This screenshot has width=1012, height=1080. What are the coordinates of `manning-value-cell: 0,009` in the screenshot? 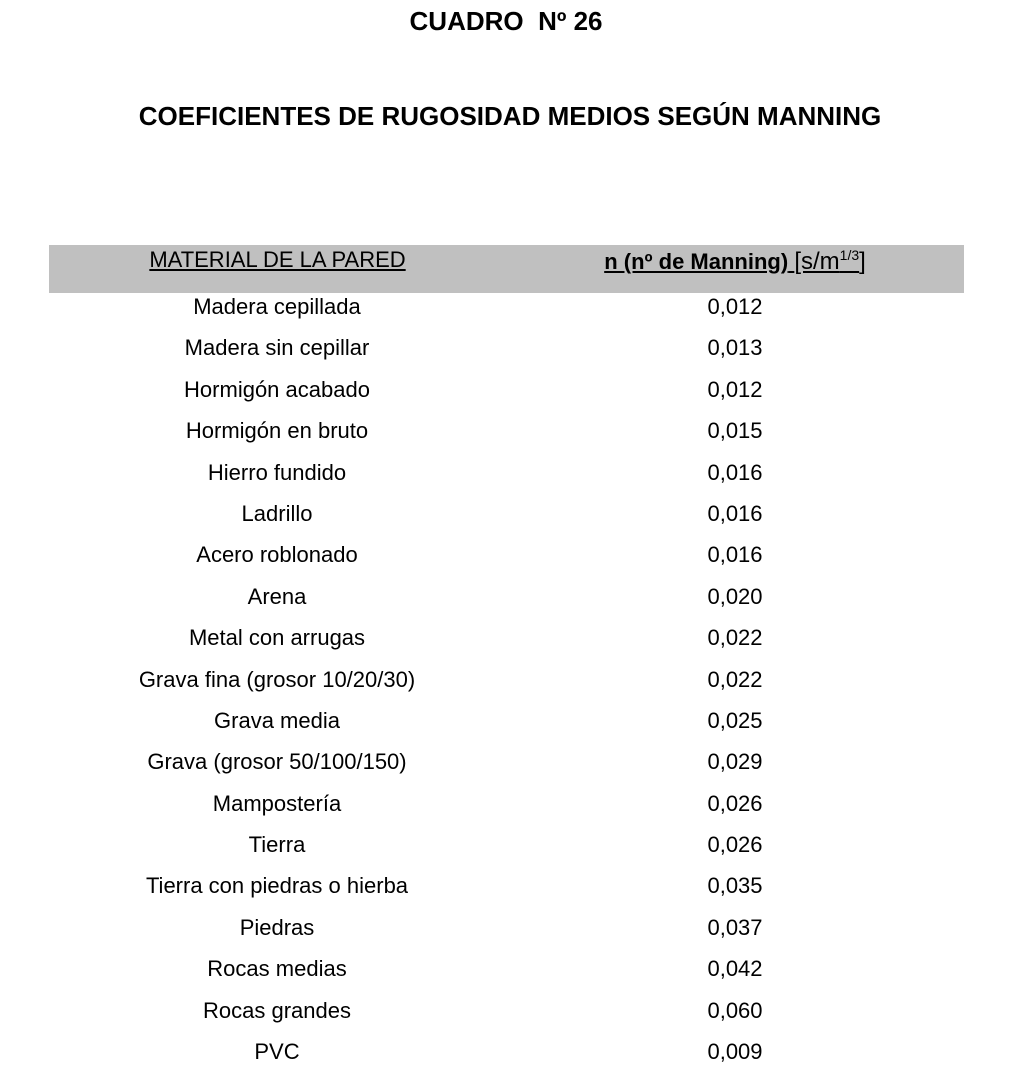 It's located at (735, 1052).